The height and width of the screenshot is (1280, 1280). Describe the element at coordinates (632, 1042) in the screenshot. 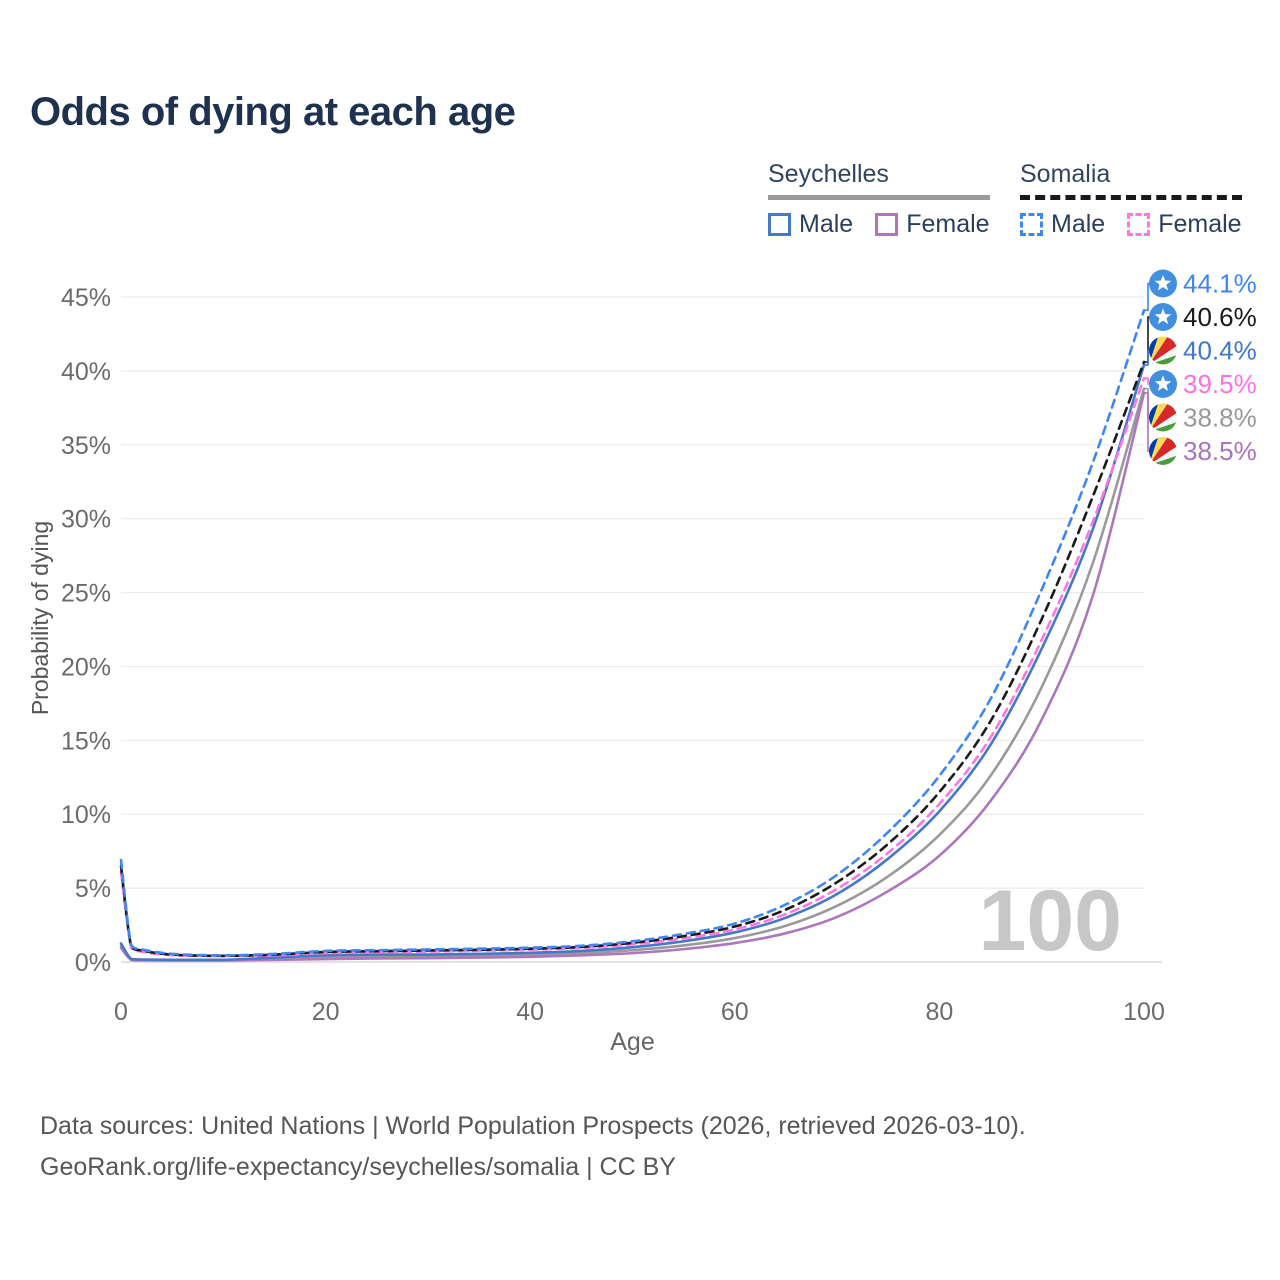

I see `x-axis-title: Age` at that location.